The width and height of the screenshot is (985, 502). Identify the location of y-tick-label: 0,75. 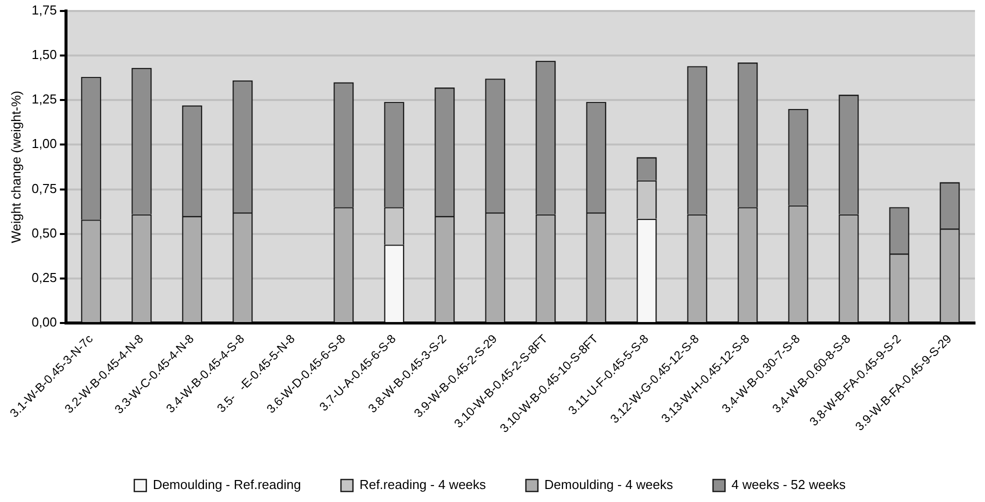
(44, 188).